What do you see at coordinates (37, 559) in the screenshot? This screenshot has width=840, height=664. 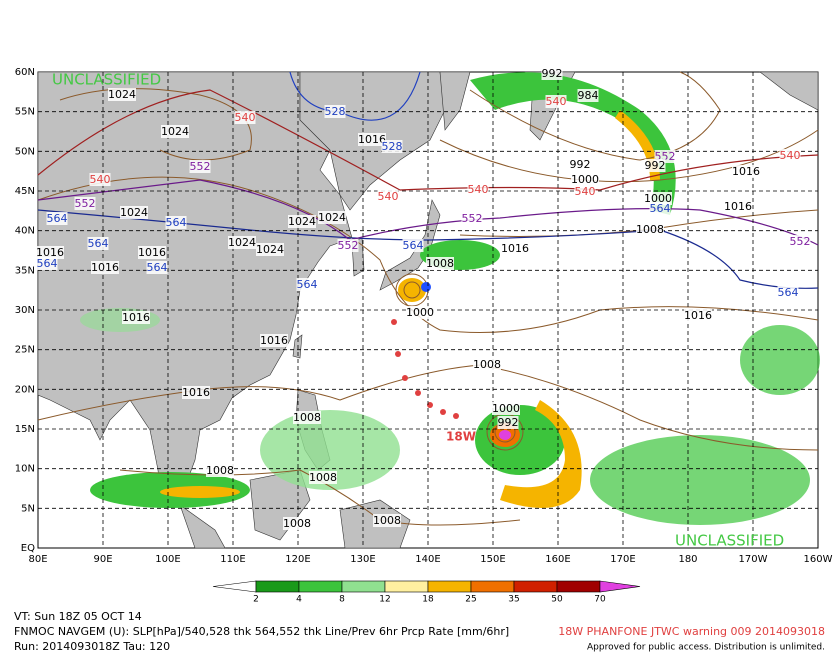 I see `lon-label: 80E` at bounding box center [37, 559].